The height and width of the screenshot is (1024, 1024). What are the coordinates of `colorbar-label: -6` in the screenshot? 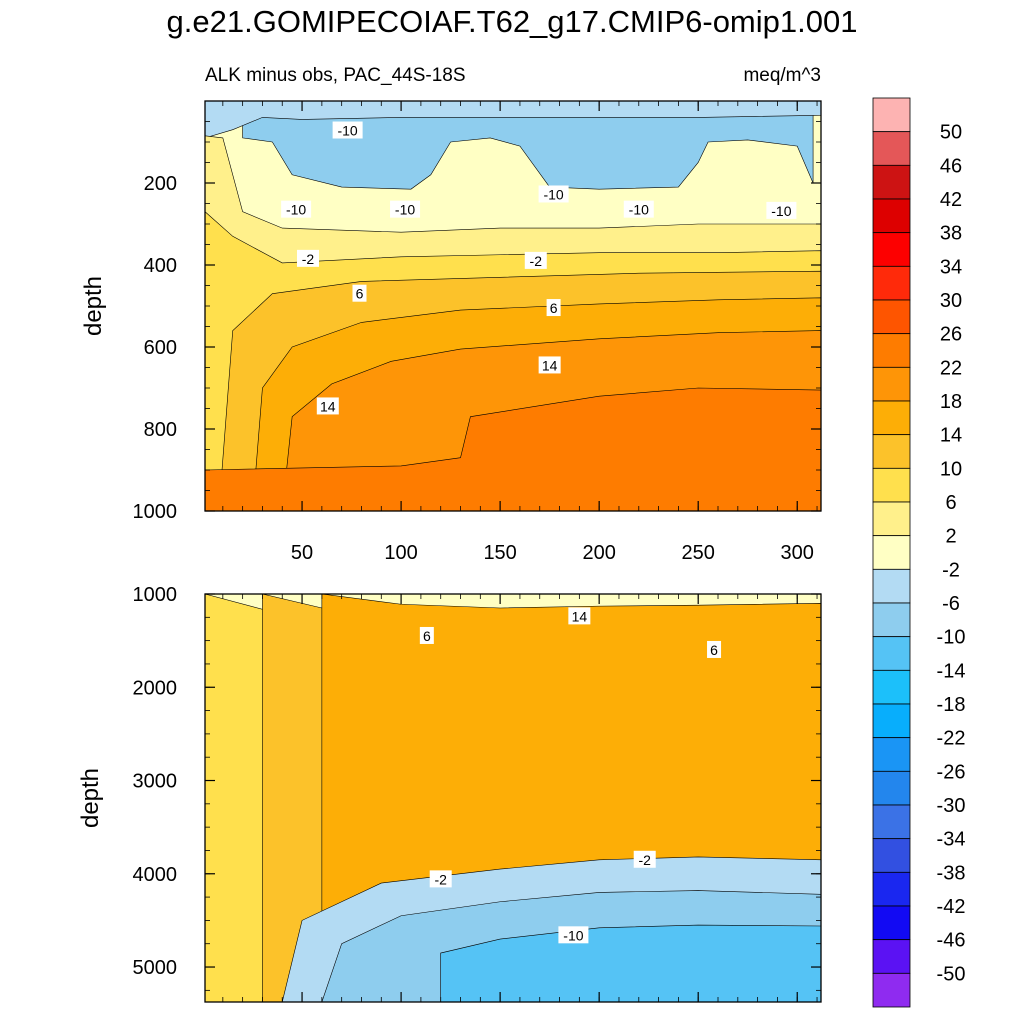 It's located at (951, 604).